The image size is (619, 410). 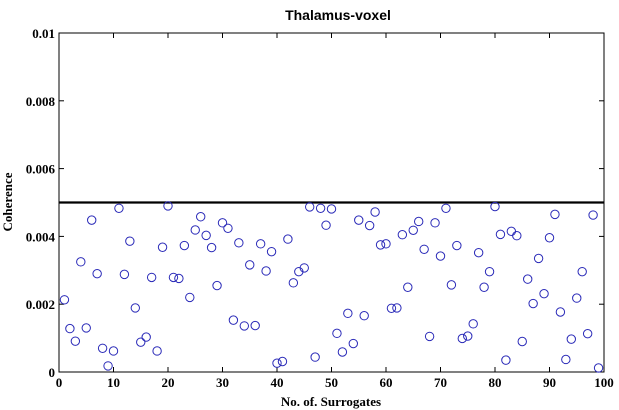 I want to click on x-tick-label: 100, so click(x=604, y=382).